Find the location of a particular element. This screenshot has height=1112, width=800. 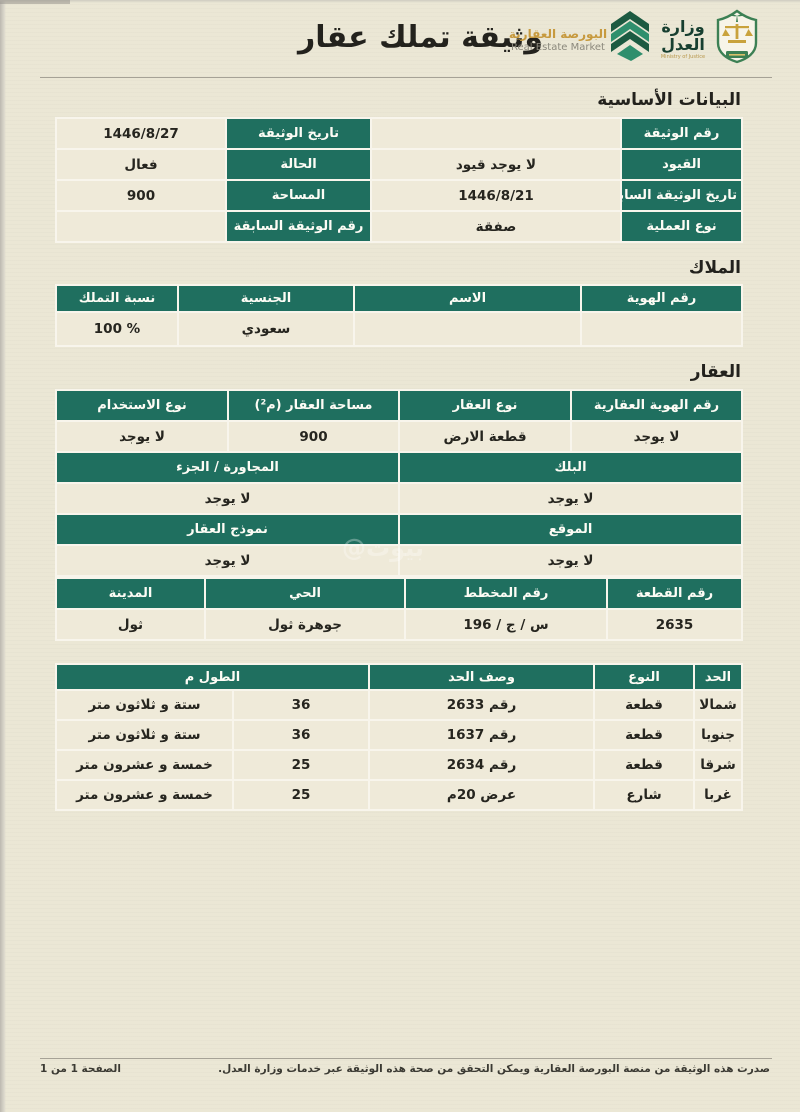

header-cell: تاريخ الوثيقة is located at coordinates (298, 133).